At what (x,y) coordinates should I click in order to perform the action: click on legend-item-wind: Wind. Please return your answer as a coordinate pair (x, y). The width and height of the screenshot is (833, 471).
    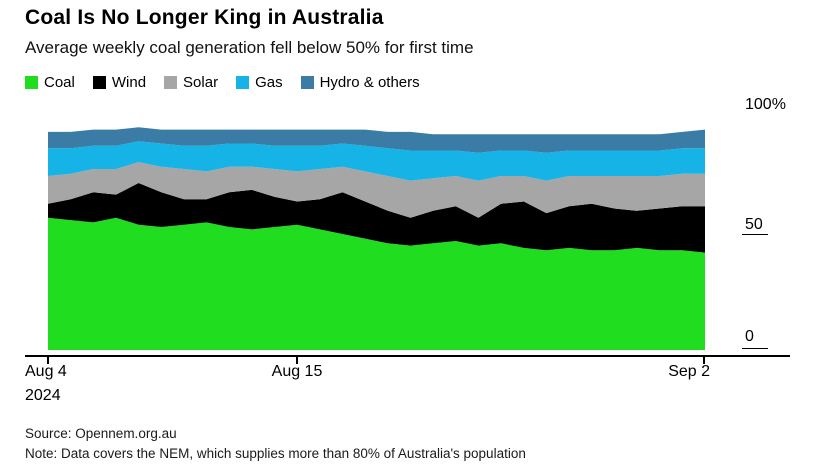
    Looking at the image, I should click on (119, 82).